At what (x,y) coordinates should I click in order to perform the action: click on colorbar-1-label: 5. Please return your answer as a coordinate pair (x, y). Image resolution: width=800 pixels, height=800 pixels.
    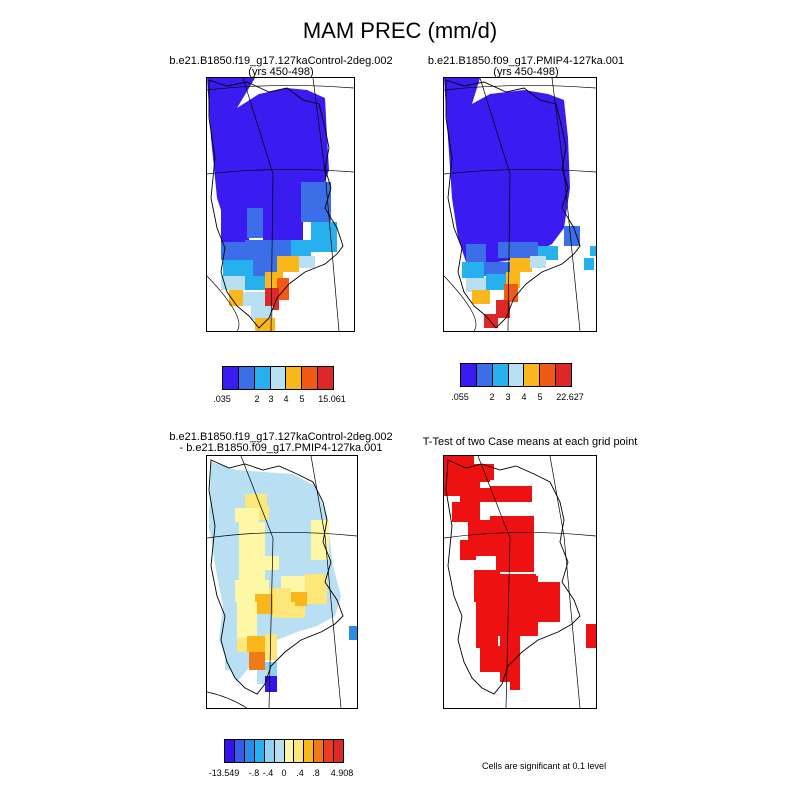
    Looking at the image, I should click on (302, 399).